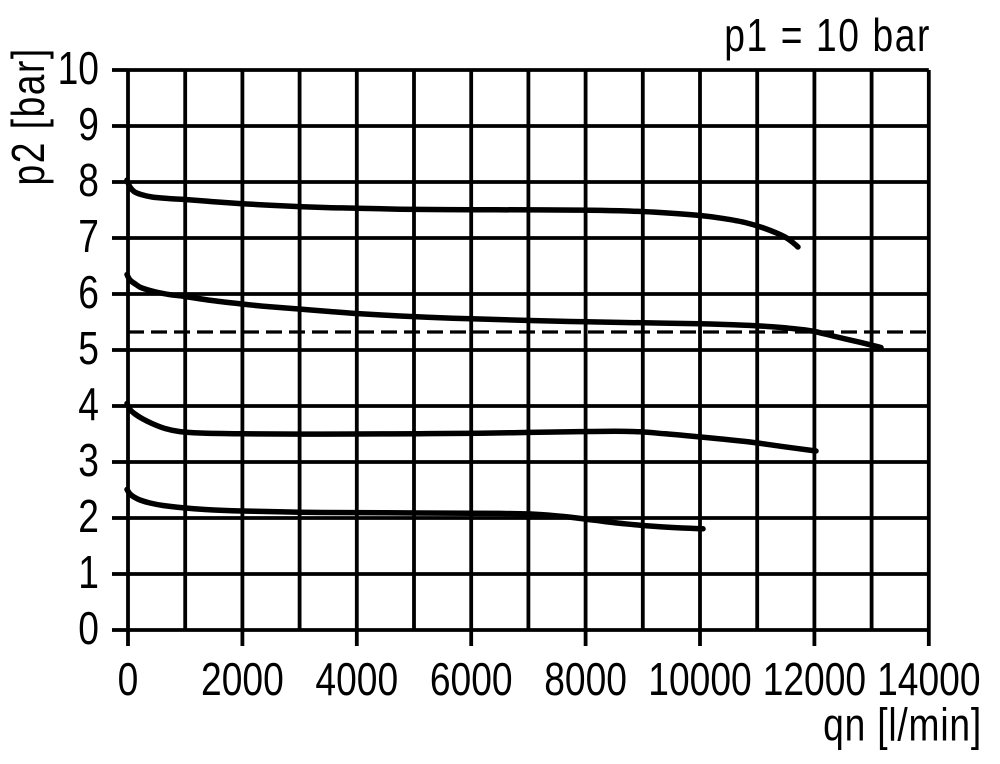 The width and height of the screenshot is (1000, 764). What do you see at coordinates (88, 124) in the screenshot?
I see `svg-text: 9` at bounding box center [88, 124].